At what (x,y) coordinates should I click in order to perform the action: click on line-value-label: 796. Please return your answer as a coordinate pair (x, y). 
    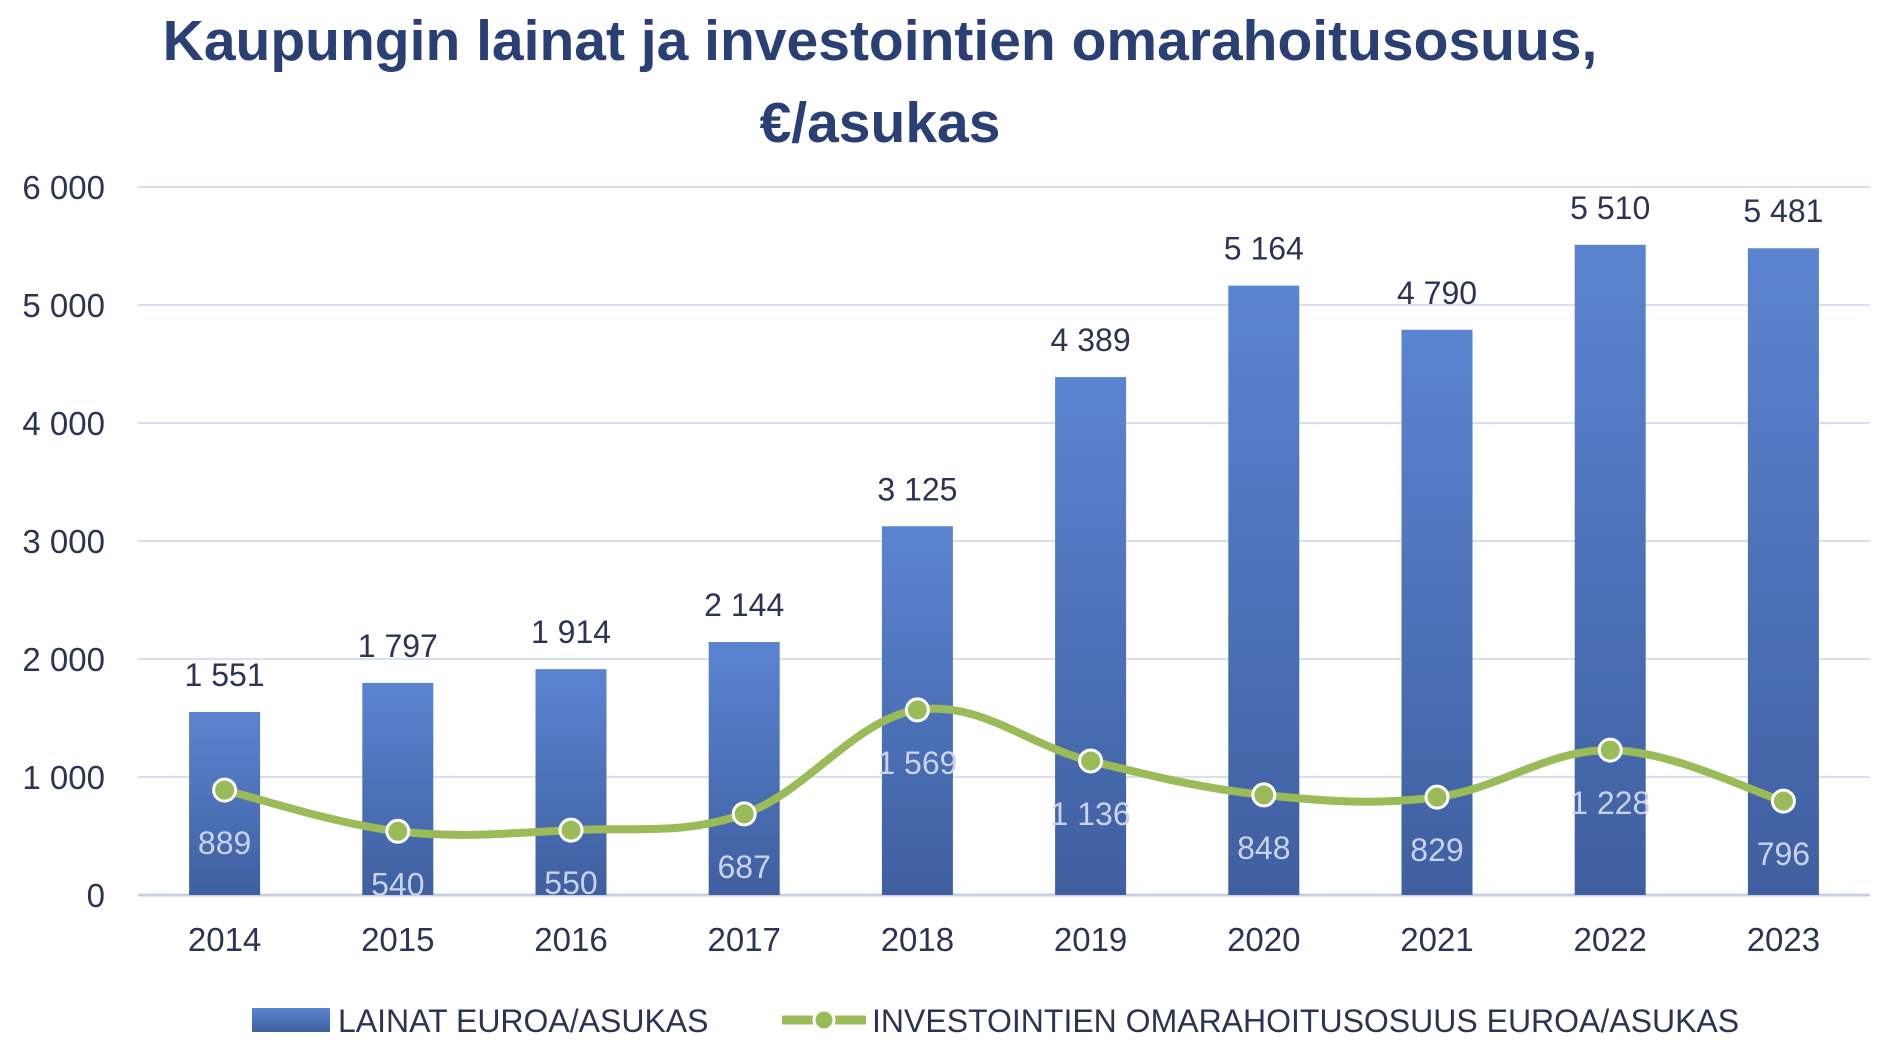
    Looking at the image, I should click on (1783, 854).